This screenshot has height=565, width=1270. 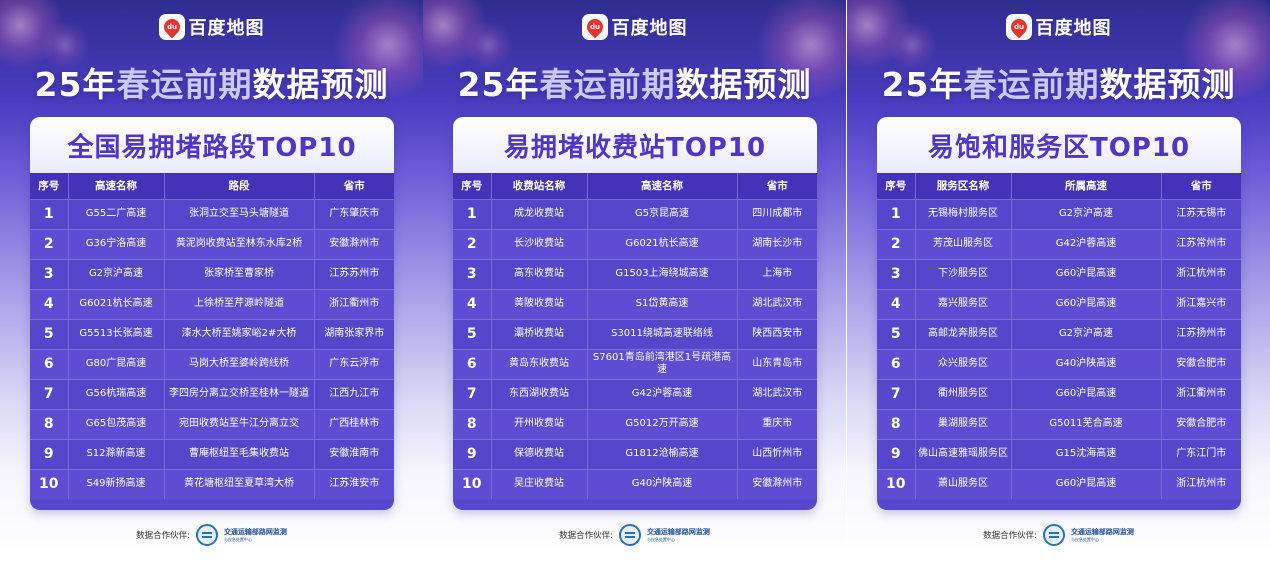 What do you see at coordinates (49, 213) in the screenshot?
I see `rank-cell: 1` at bounding box center [49, 213].